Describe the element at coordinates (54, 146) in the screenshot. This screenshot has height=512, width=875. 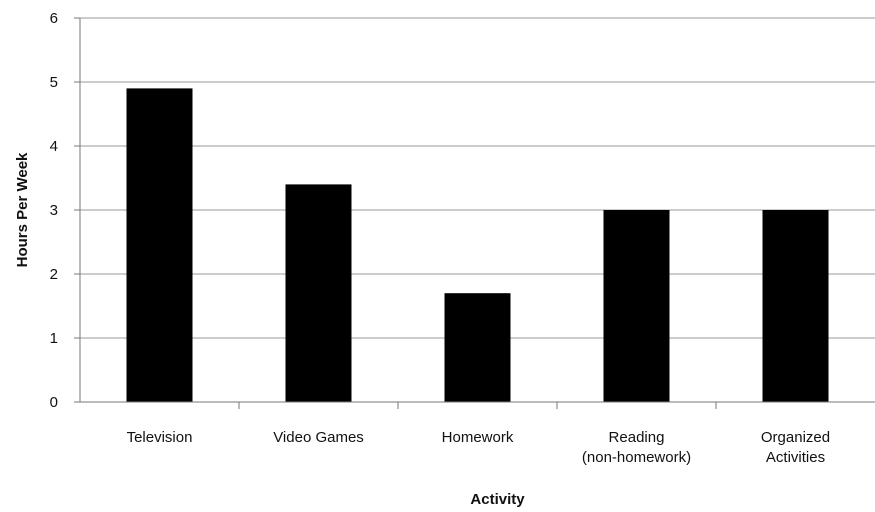
I see `y-tick-label: 4` at that location.